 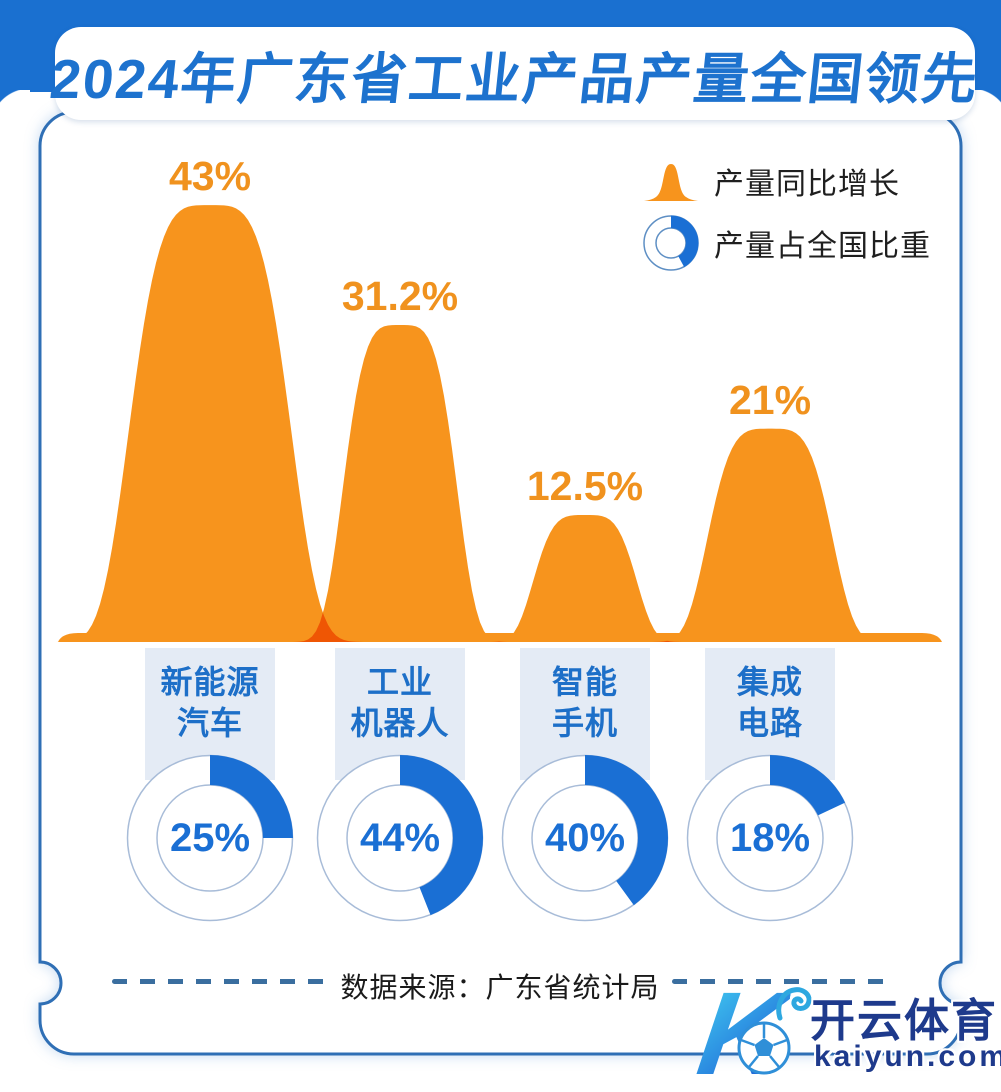 What do you see at coordinates (584, 702) in the screenshot?
I see `category-label-2: 智能 手机` at bounding box center [584, 702].